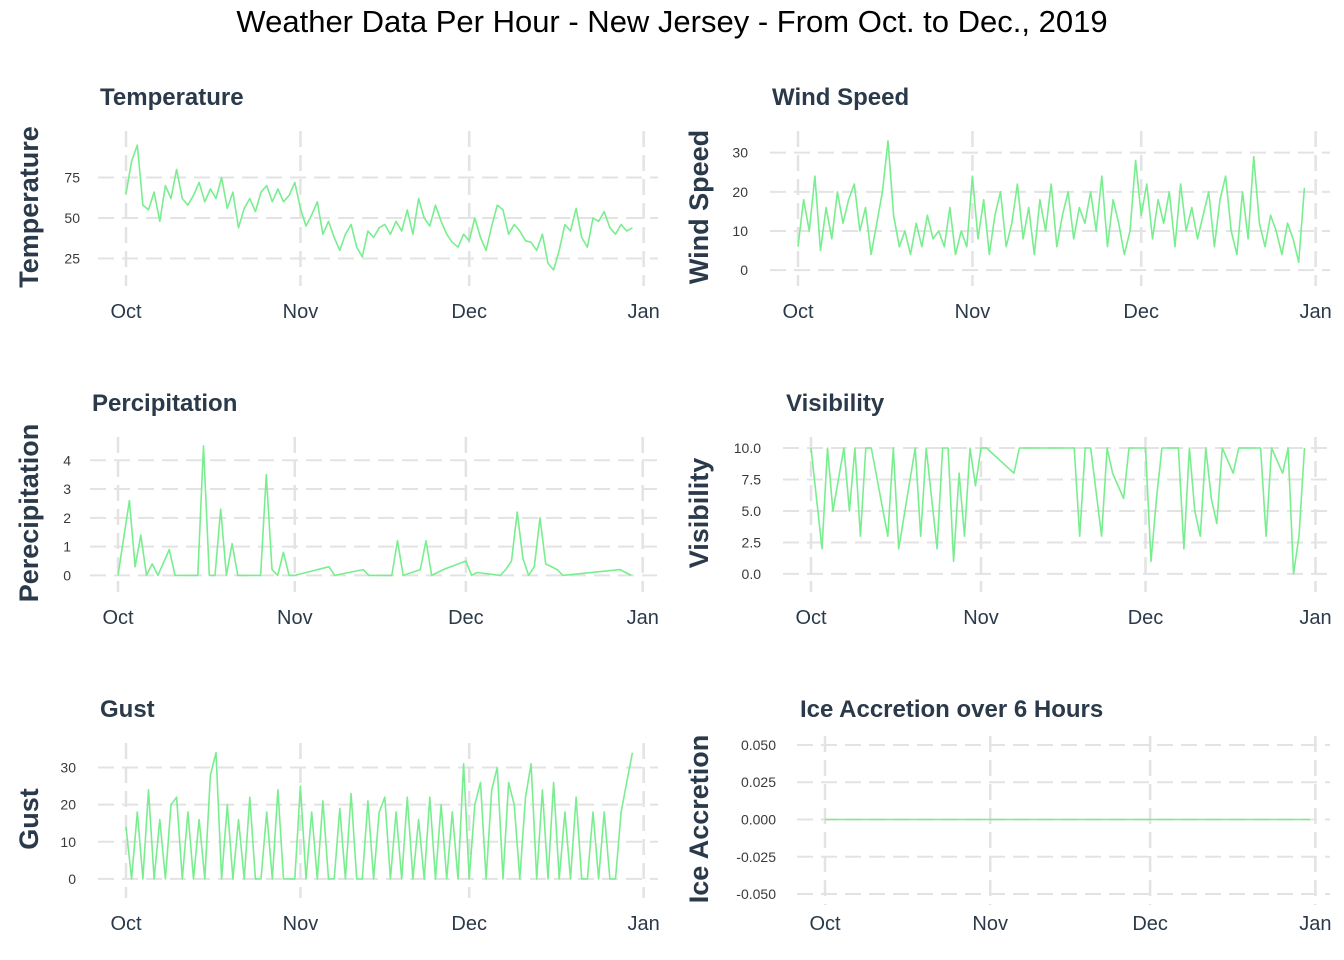 The height and width of the screenshot is (960, 1344). What do you see at coordinates (126, 312) in the screenshot?
I see `temperature-x-tick-label: Oct` at bounding box center [126, 312].